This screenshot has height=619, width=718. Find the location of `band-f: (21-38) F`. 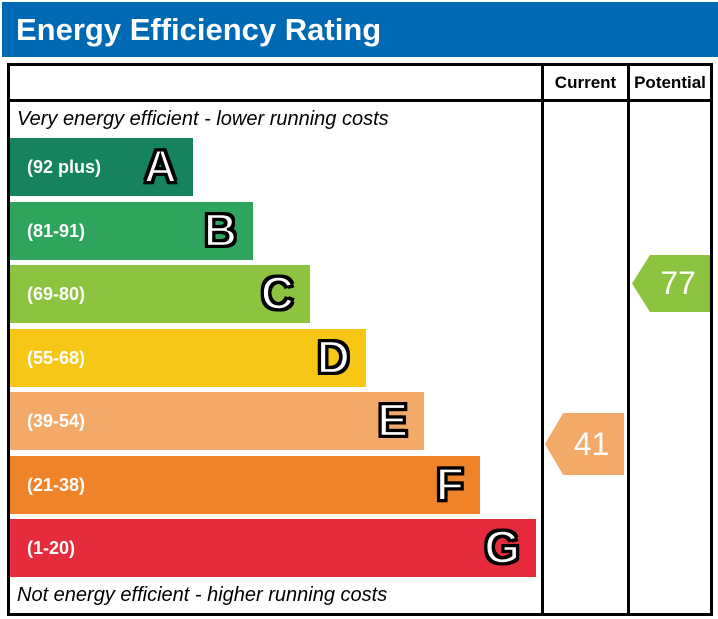

band-f: (21-38) F is located at coordinates (245, 485).